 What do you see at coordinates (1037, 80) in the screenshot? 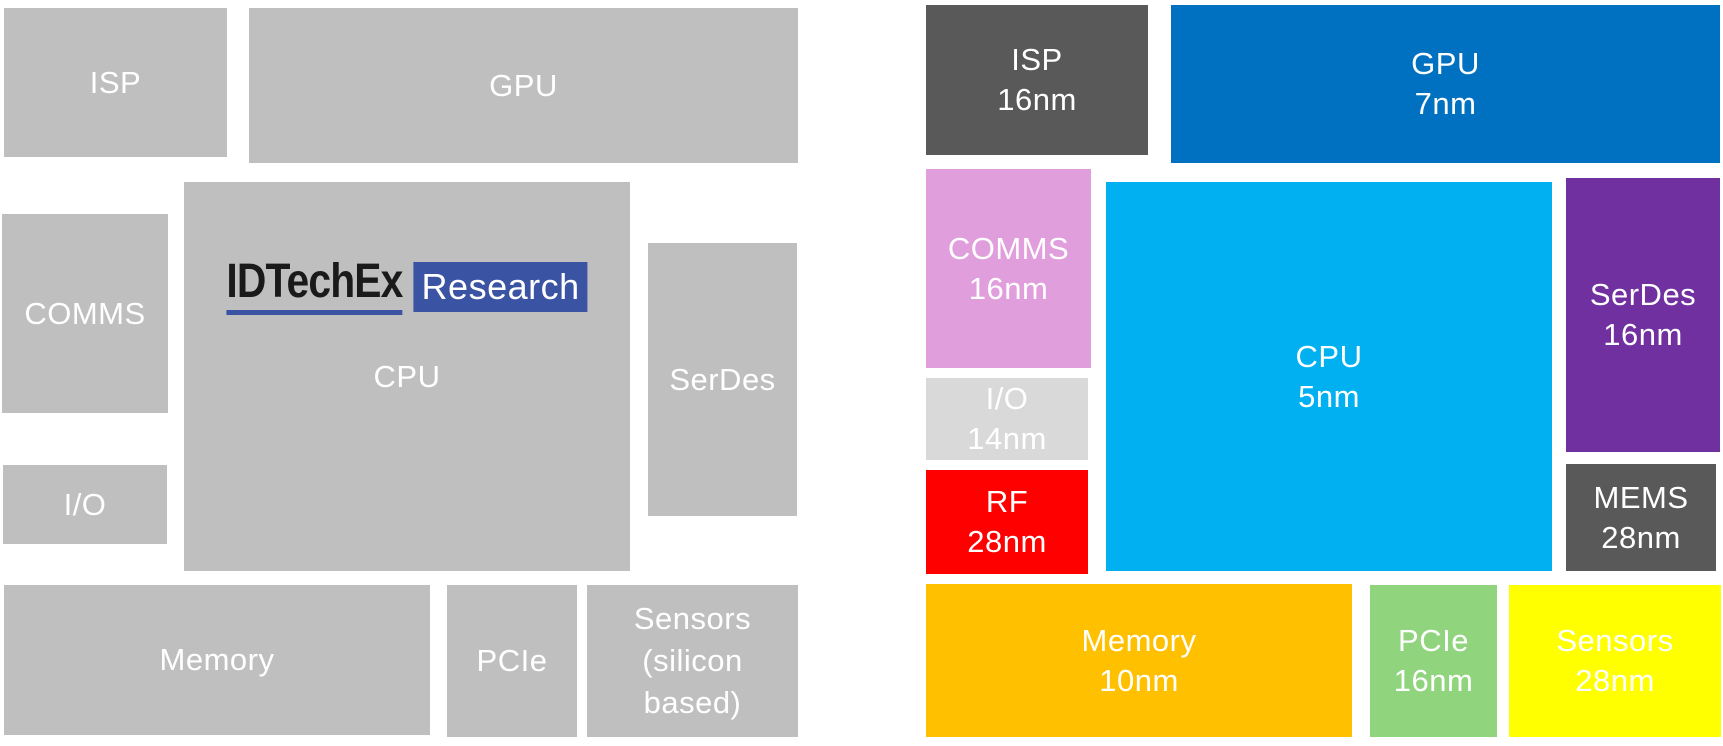
I see `chiplet-block-isp: ISP 16nm` at bounding box center [1037, 80].